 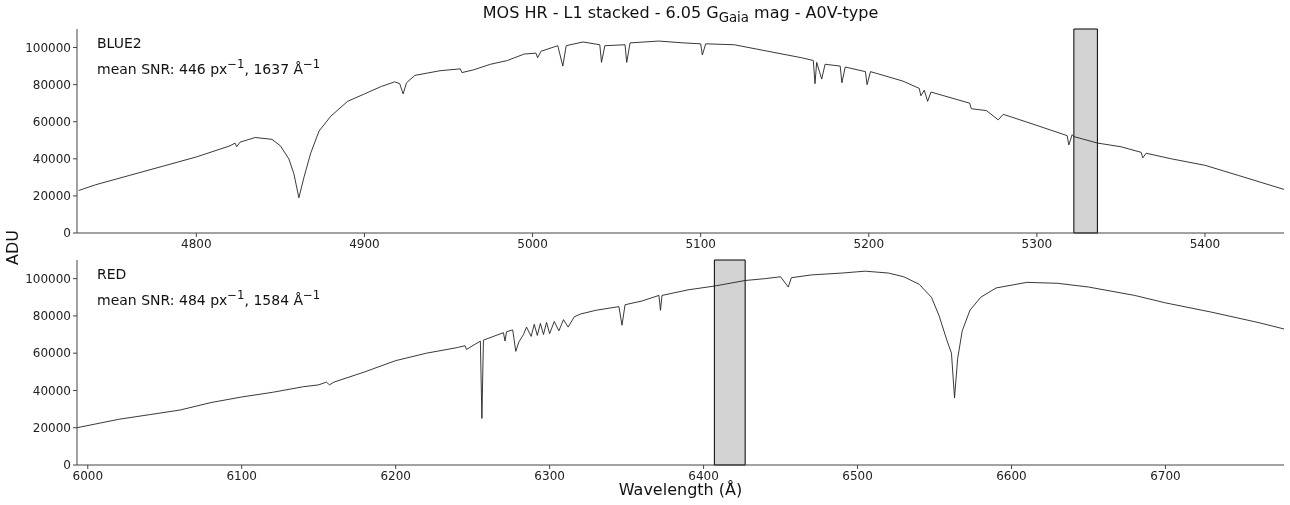 I want to click on x-tick-label: 4800, so click(x=196, y=243).